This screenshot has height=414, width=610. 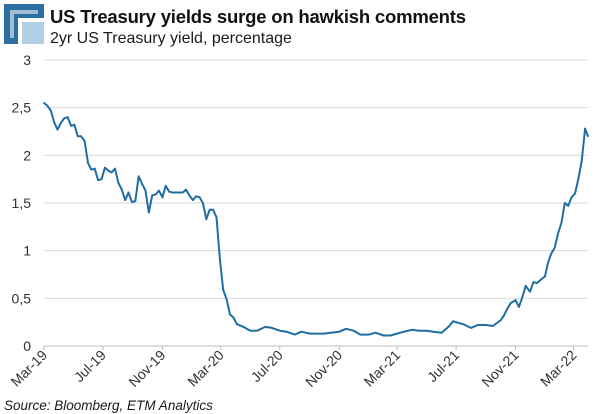 I want to click on x-tick-label: Nov-20, so click(x=323, y=368).